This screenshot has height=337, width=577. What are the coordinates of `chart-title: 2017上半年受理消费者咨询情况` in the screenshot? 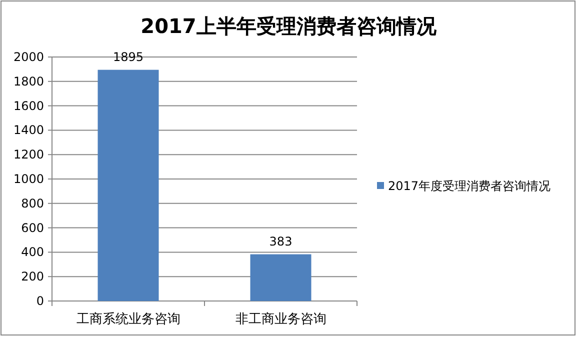 It's located at (289, 26).